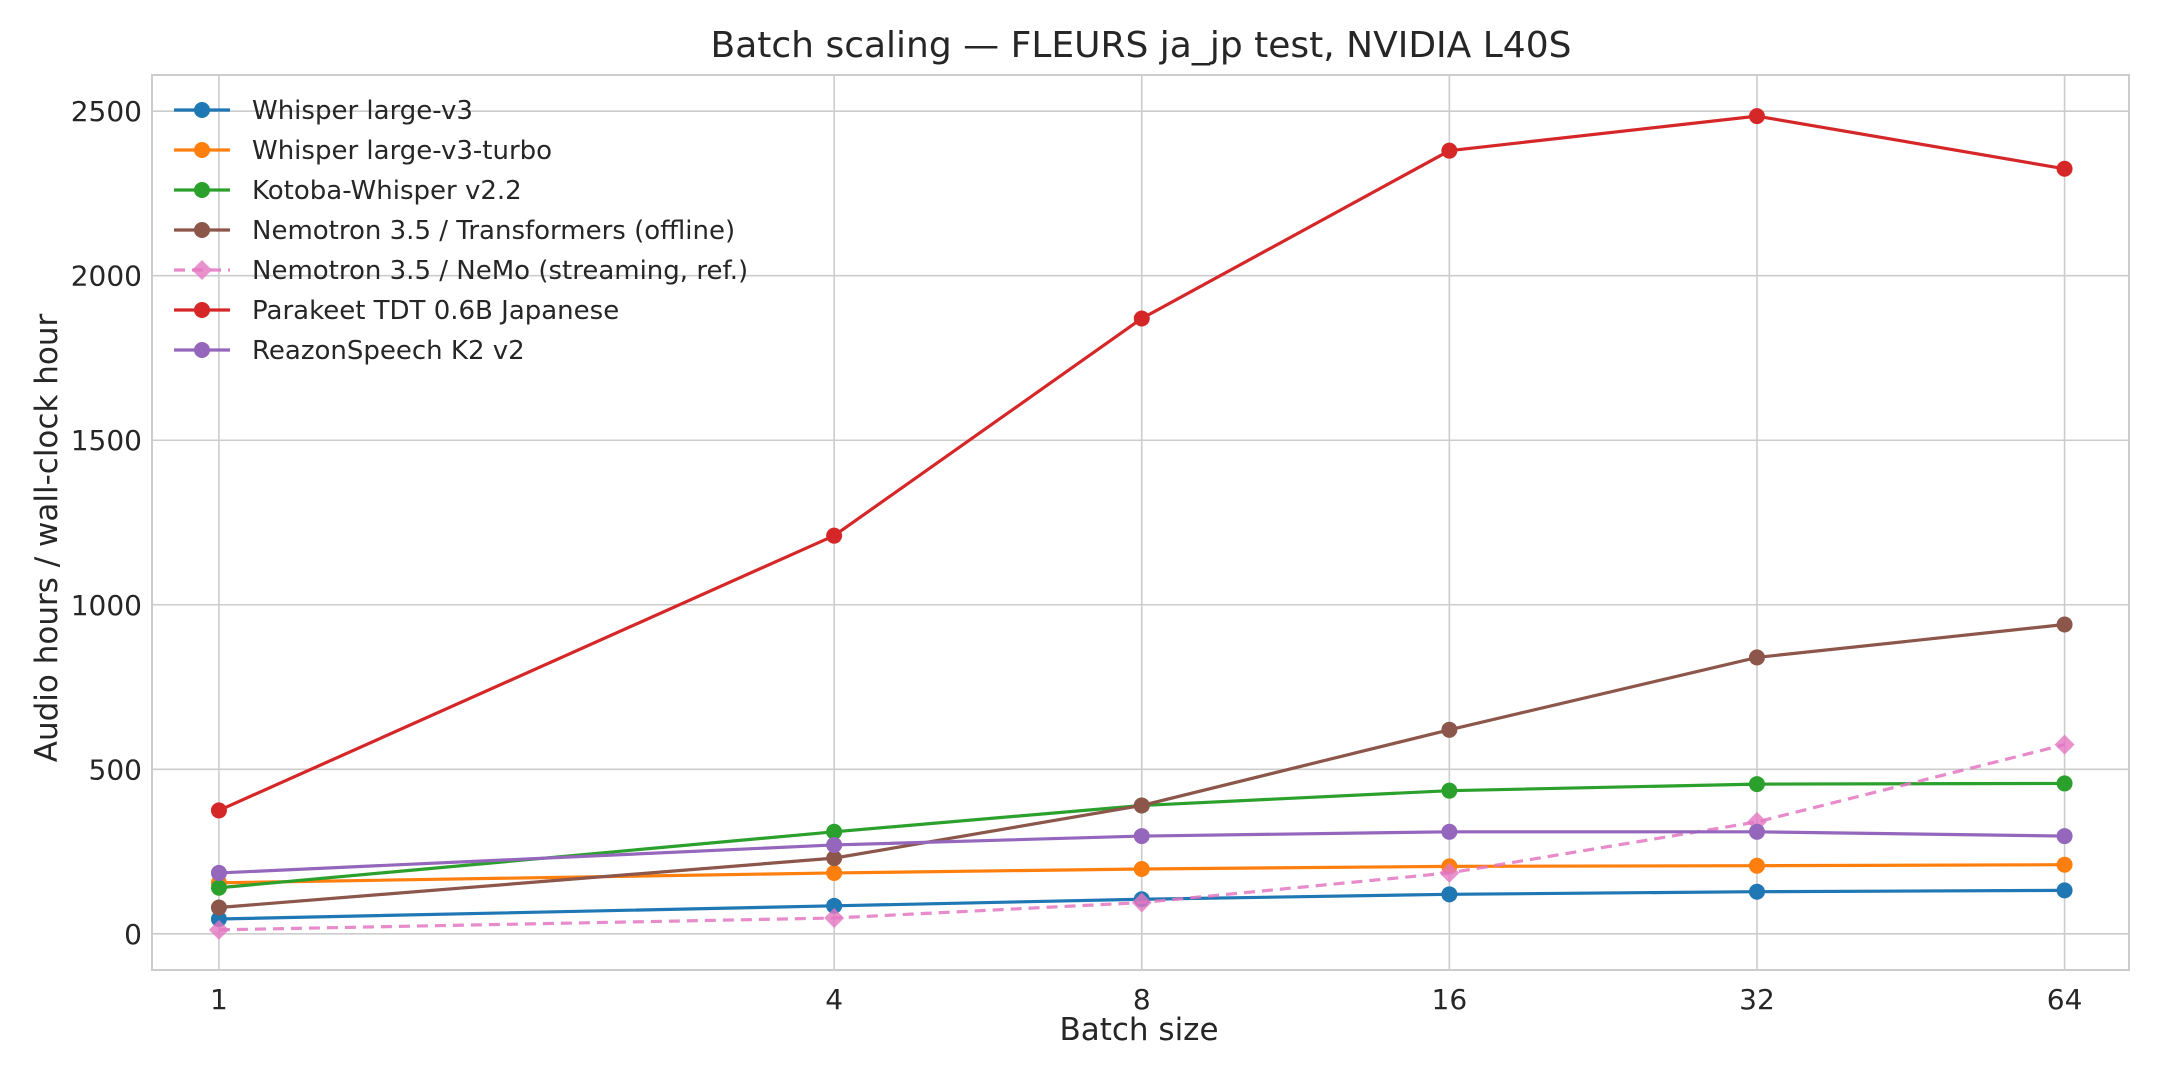 Image resolution: width=2160 pixels, height=1080 pixels. I want to click on y-axis-label: Audio hours / wall-clock hour, so click(47, 537).